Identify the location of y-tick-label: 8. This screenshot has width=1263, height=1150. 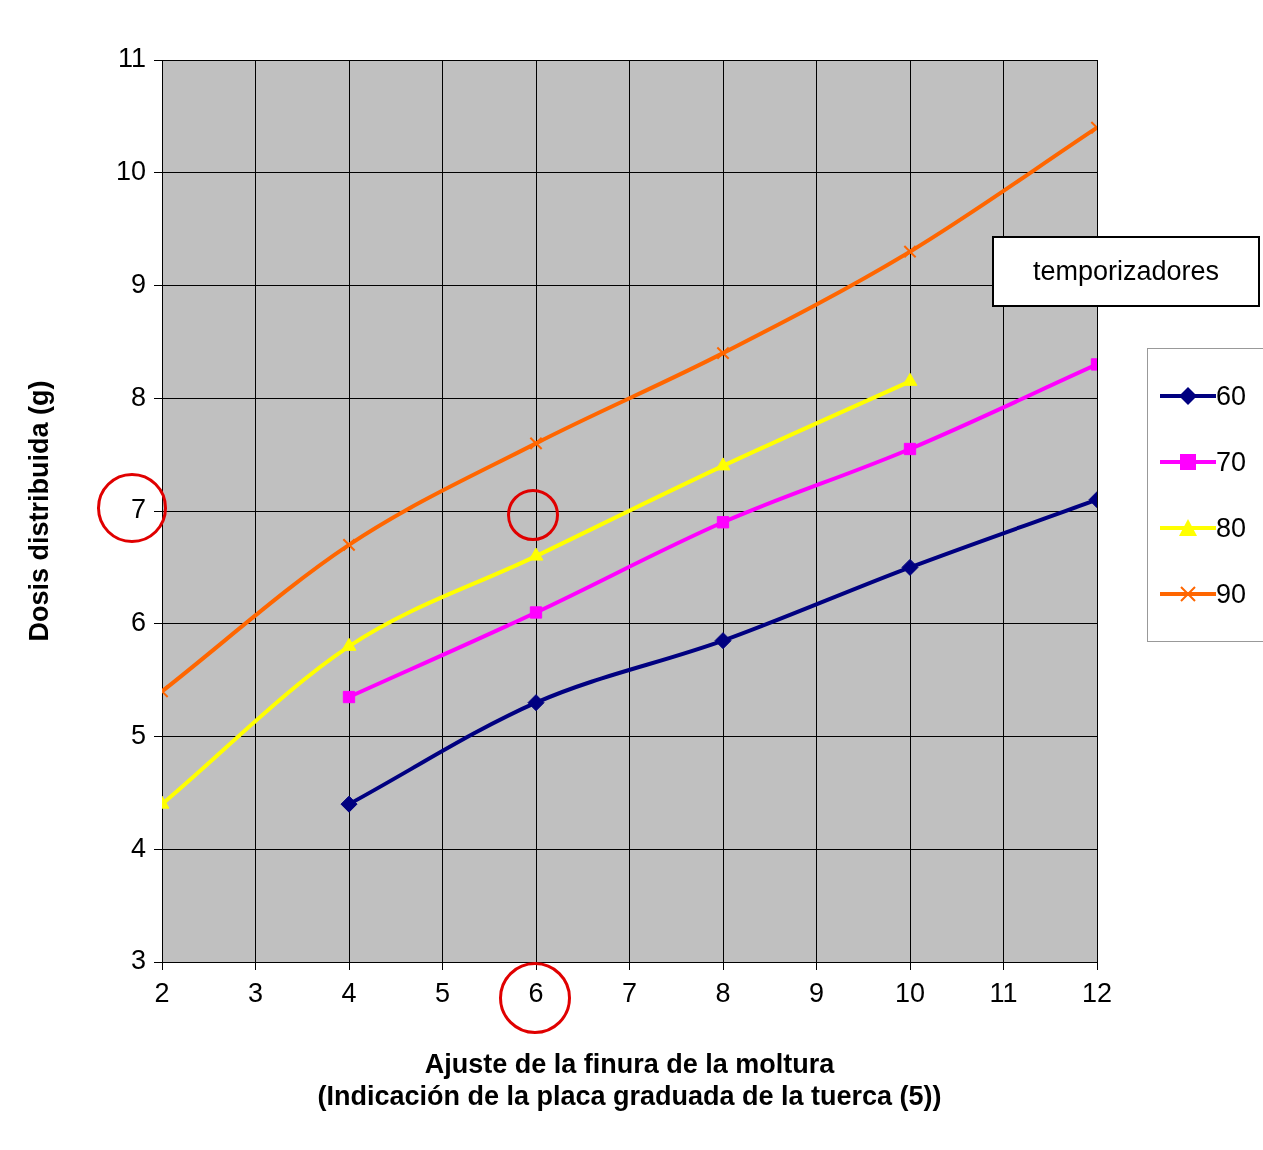
(138, 396).